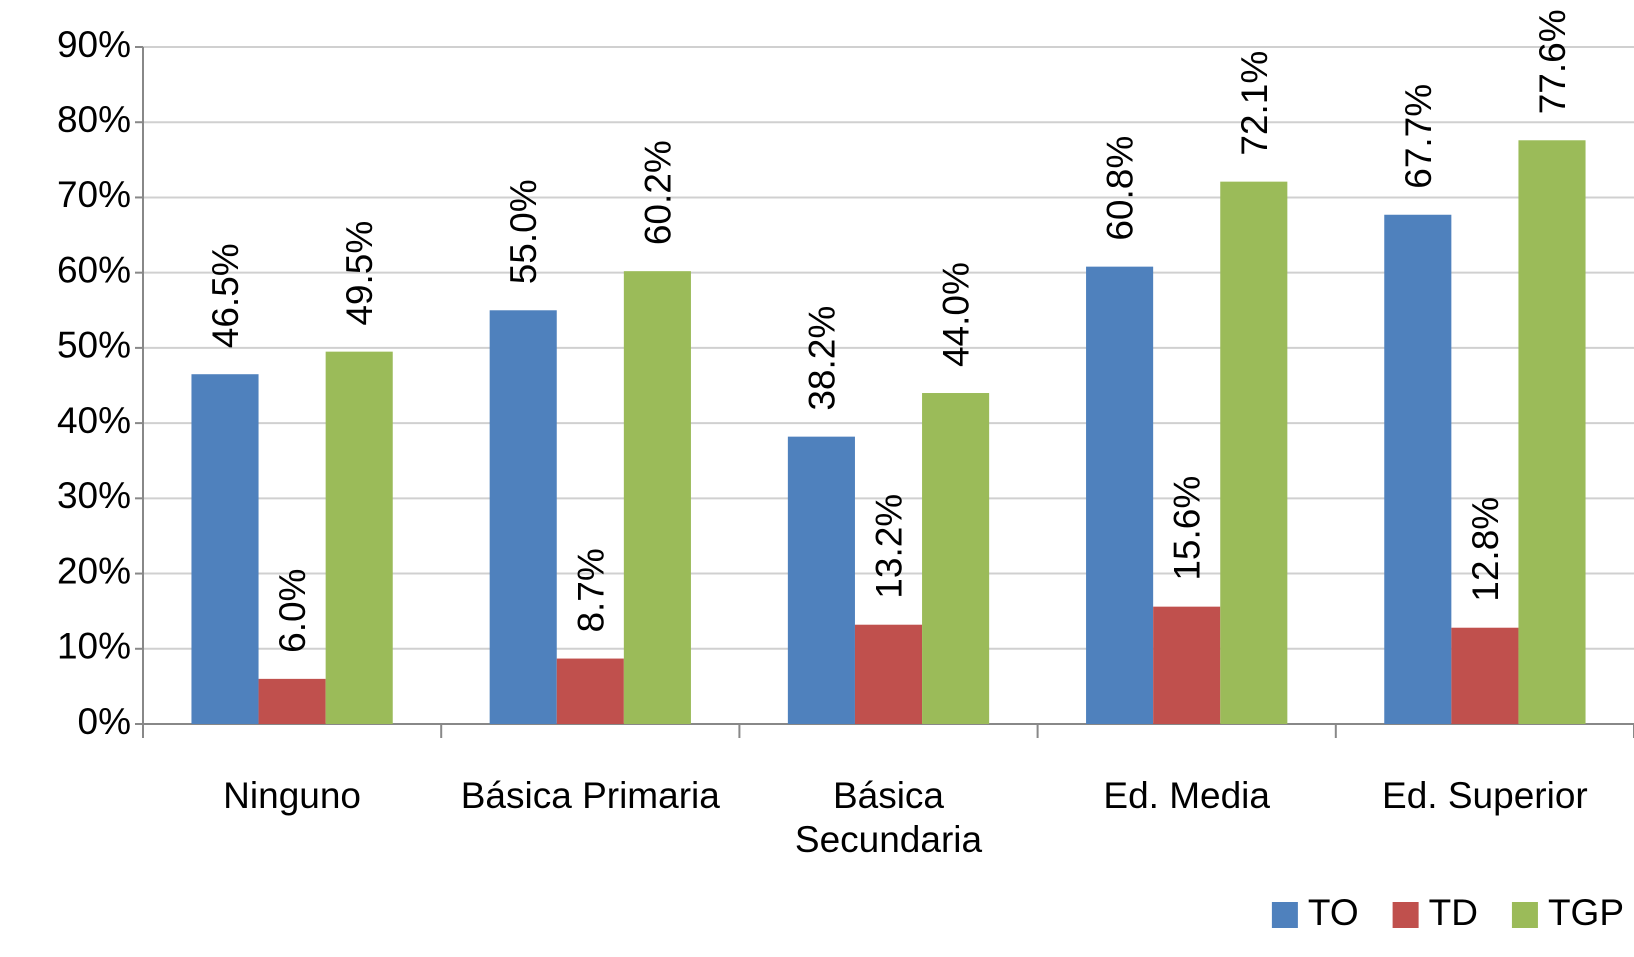 This screenshot has width=1634, height=957. What do you see at coordinates (1586, 912) in the screenshot?
I see `legend-label: TGP` at bounding box center [1586, 912].